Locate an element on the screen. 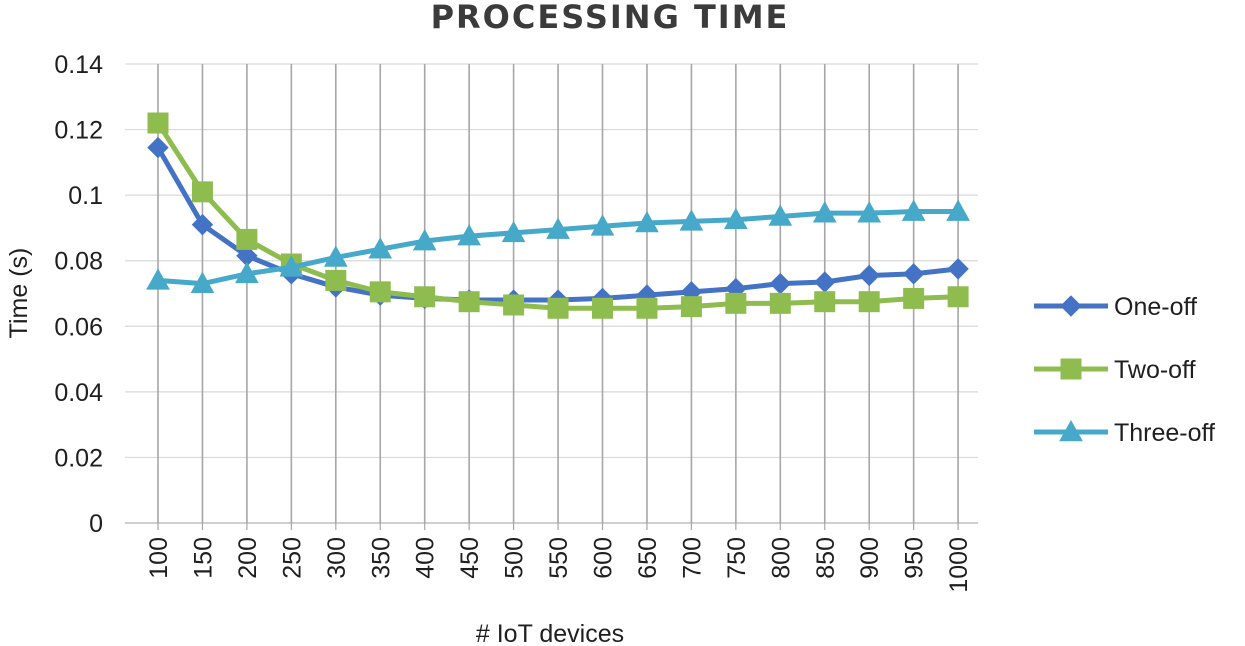 The height and width of the screenshot is (646, 1245). x-tick-label: 650 is located at coordinates (648, 558).